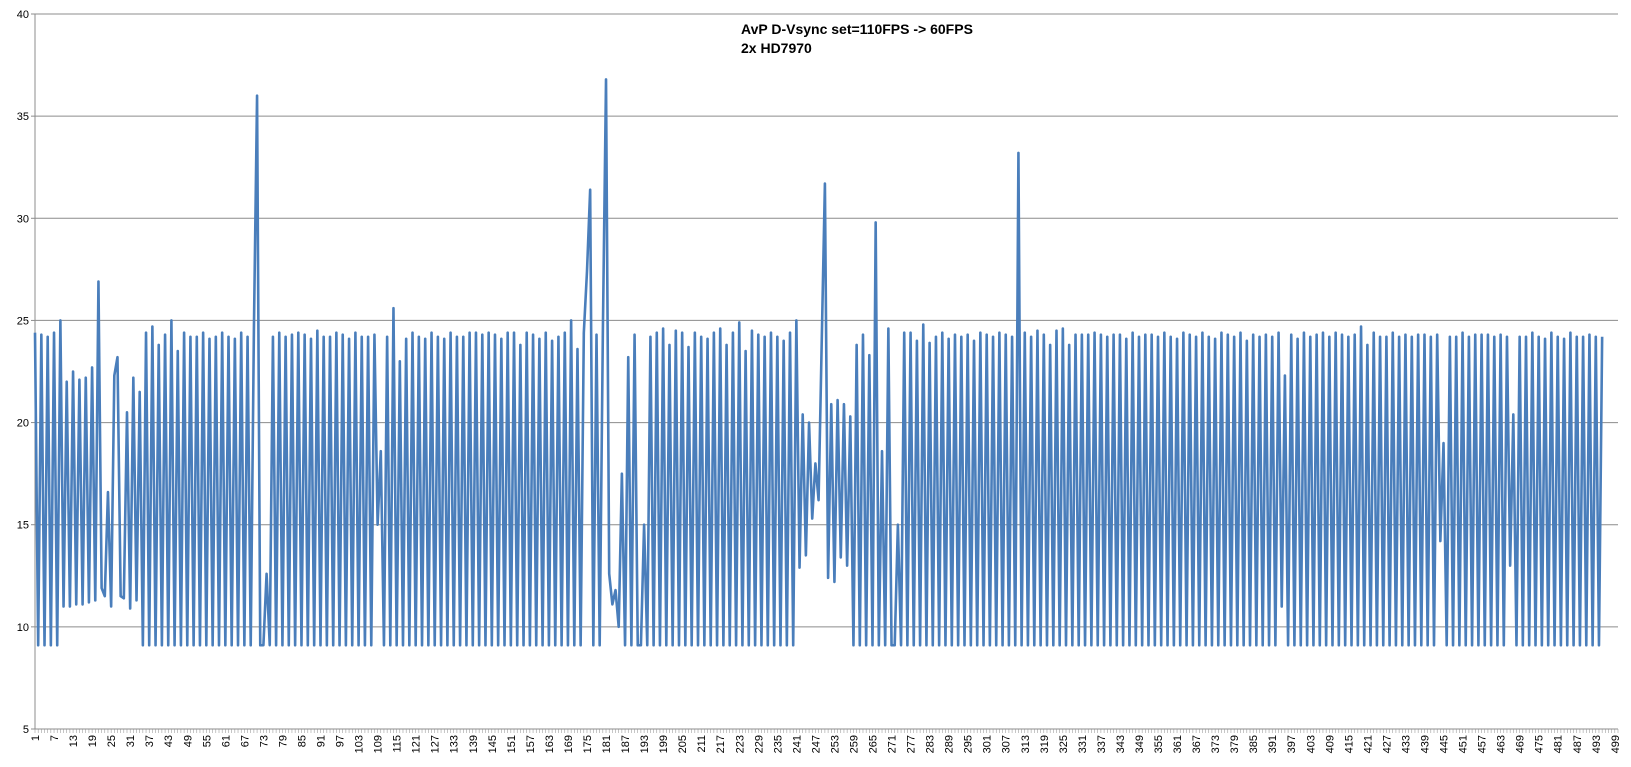  Describe the element at coordinates (23, 117) in the screenshot. I see `y-tick-label: 35` at that location.